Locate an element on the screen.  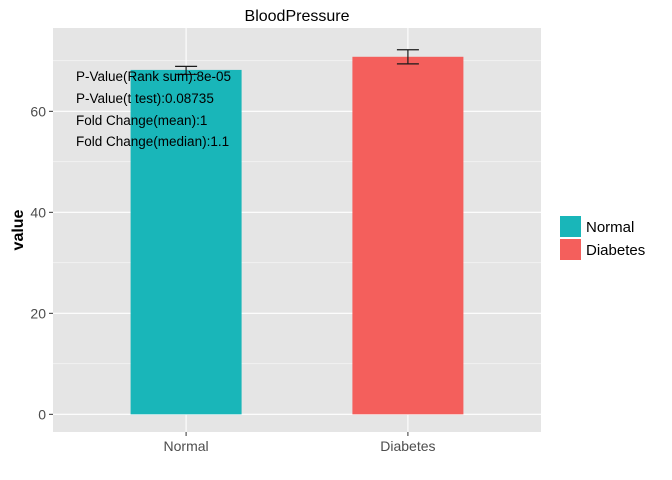
y-tick-label: 60 is located at coordinates (38, 111).